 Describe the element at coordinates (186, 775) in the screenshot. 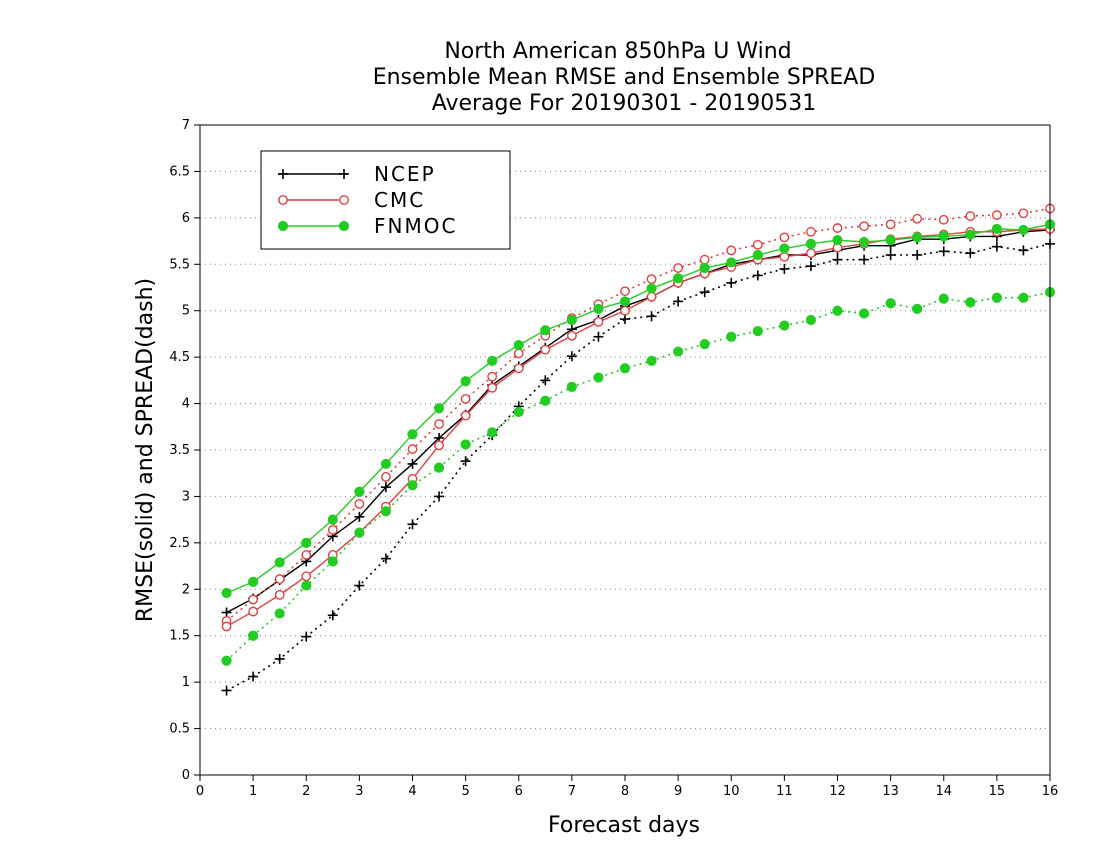

I see `y-tick-label: 0` at that location.